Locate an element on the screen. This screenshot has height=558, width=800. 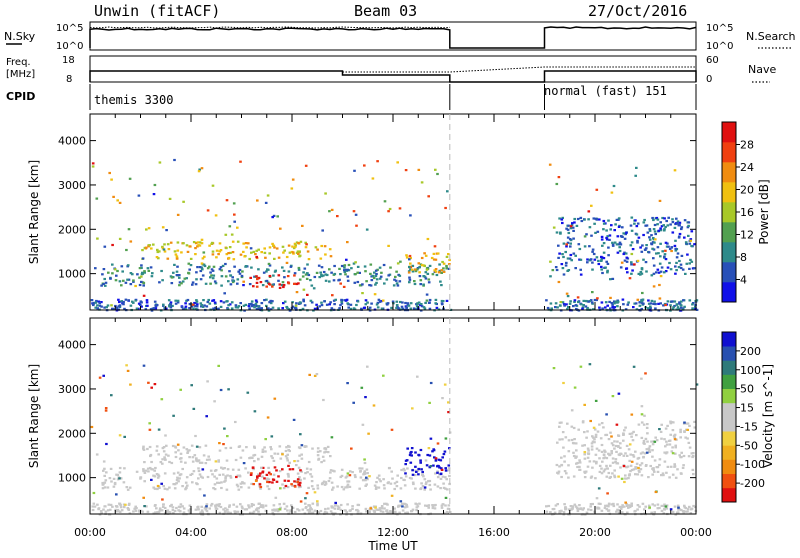
colorbar-tick-label: 16 is located at coordinates (747, 212).